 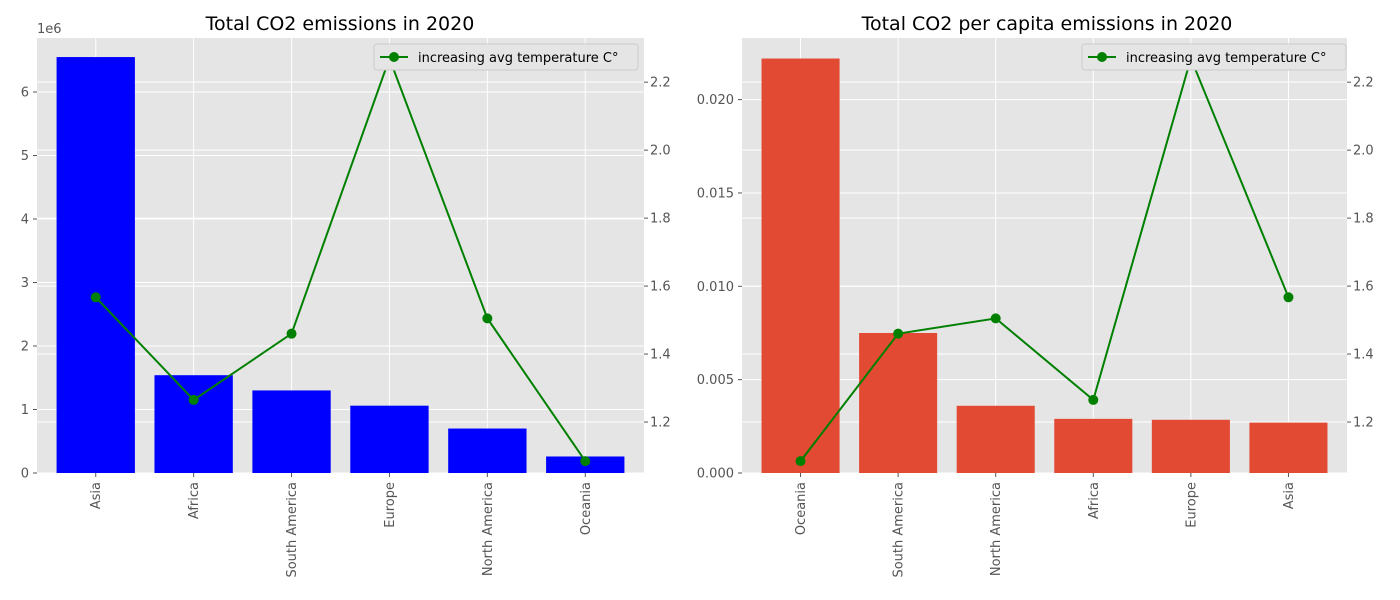 I want to click on y-tick-label: 0, so click(x=25, y=474).